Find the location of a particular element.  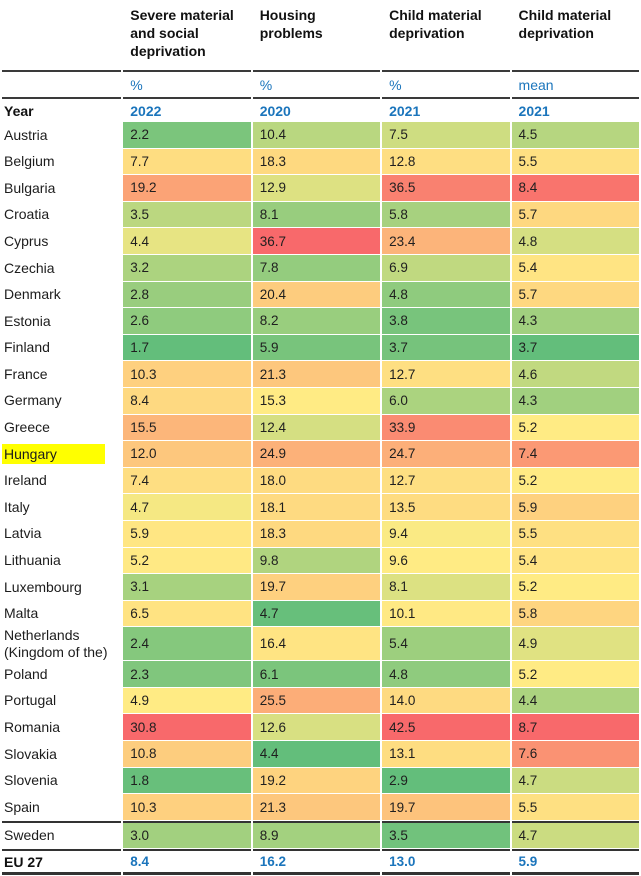

table-row: Czechia 3.2 7.8 6.9 5.4 is located at coordinates (320, 267).